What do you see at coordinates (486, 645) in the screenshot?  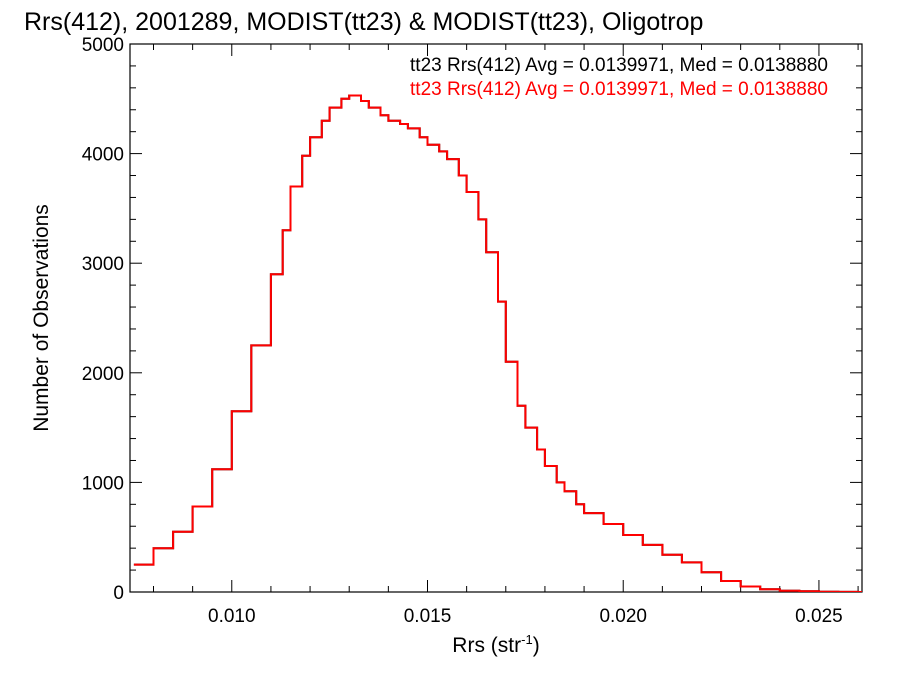 I see `x-axis-label-main: Rrs (str` at bounding box center [486, 645].